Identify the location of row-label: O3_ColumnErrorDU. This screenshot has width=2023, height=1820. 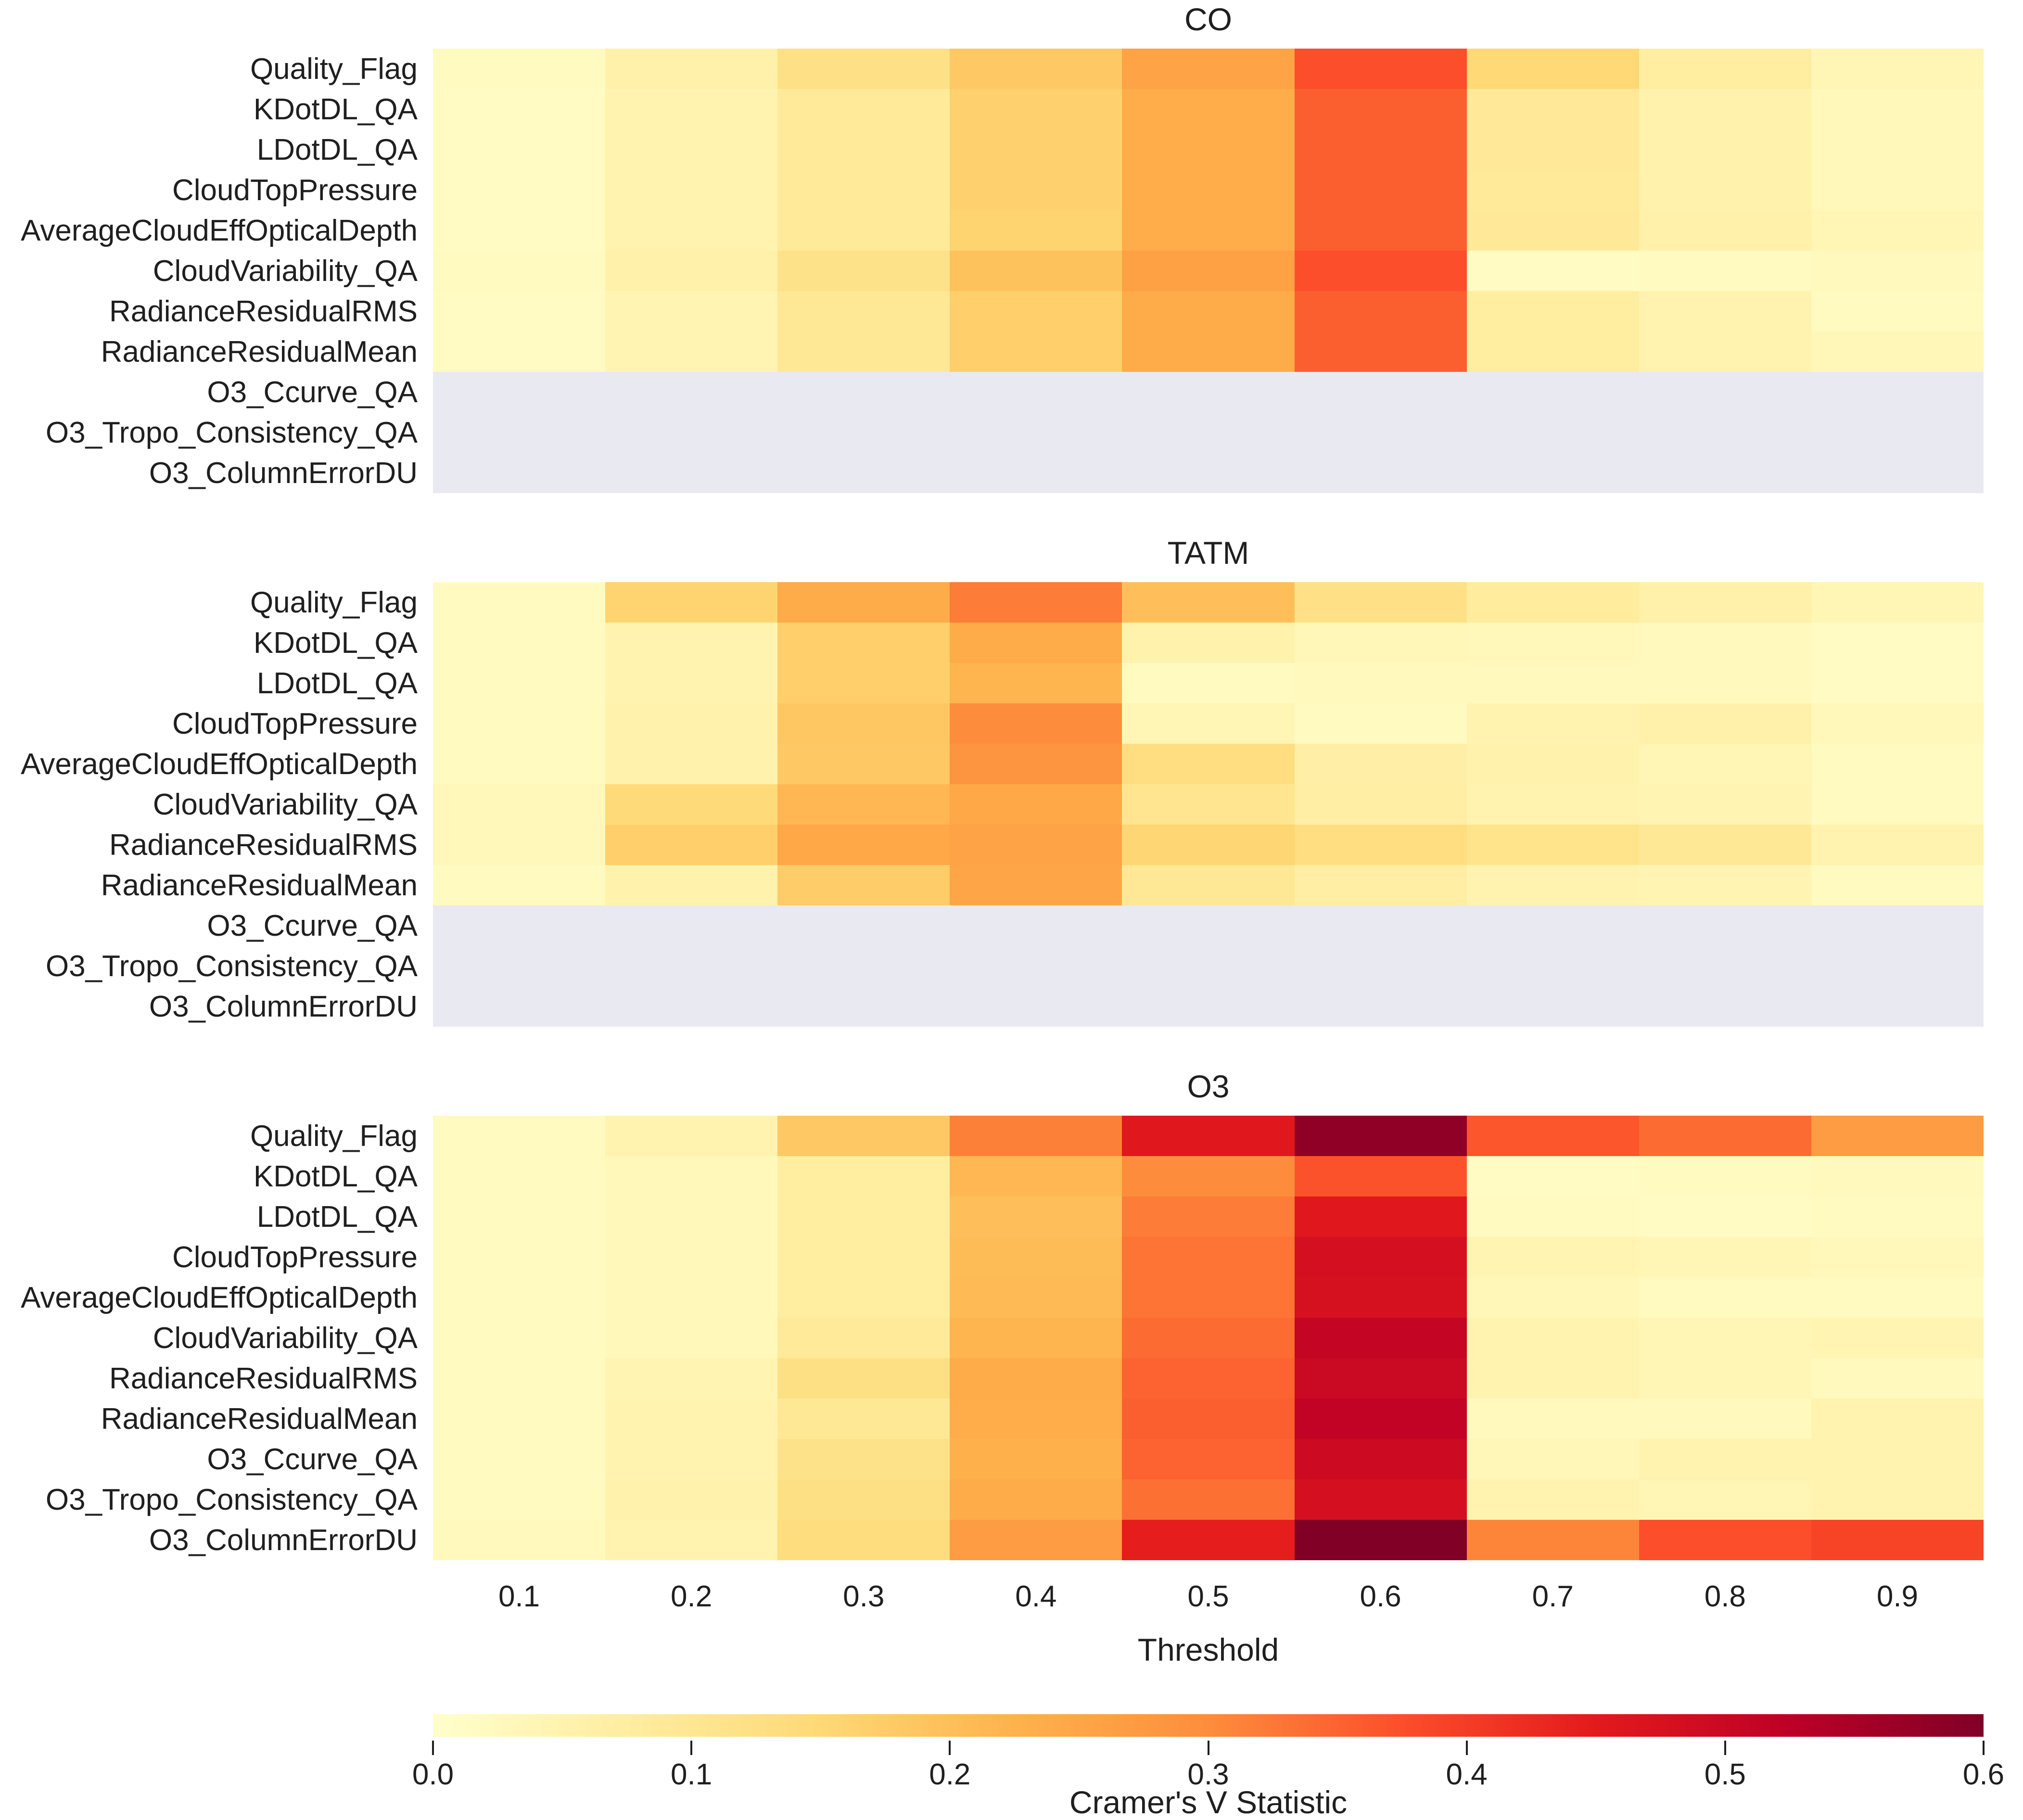
(283, 1007).